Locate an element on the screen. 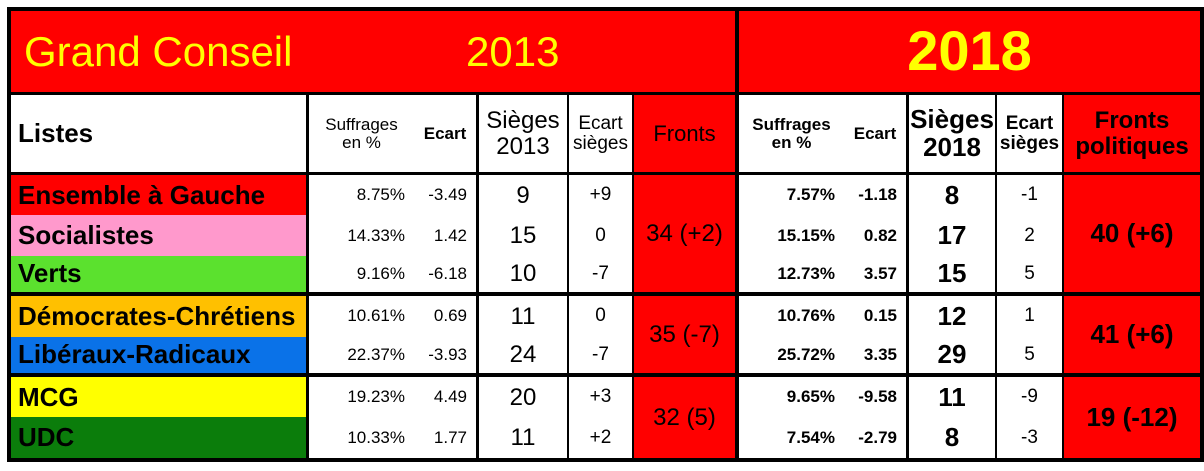 The image size is (1204, 471). ecart-2013-value: -3.49 is located at coordinates (446, 195).